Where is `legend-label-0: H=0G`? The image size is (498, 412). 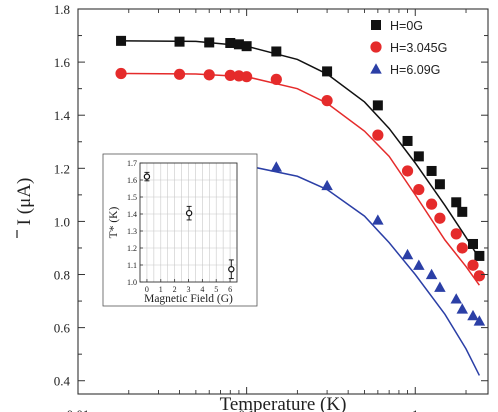 legend-label-0: H=0G is located at coordinates (406, 26).